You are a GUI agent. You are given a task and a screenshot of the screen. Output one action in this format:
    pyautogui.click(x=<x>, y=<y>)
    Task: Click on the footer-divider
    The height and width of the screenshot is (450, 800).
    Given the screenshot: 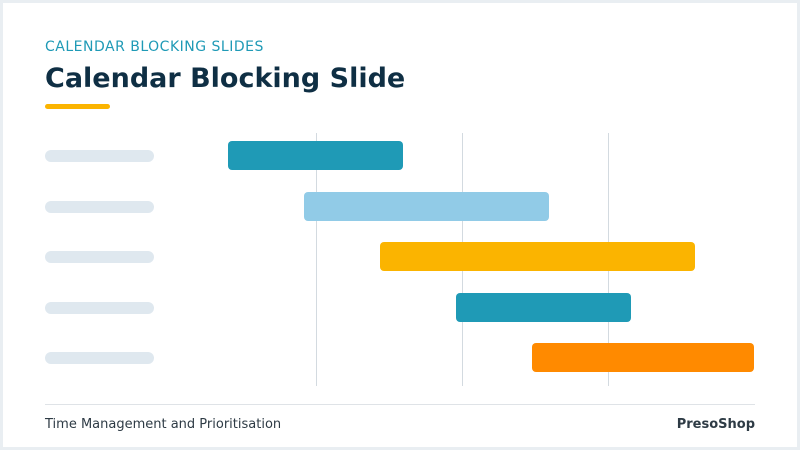 What is the action you would take?
    pyautogui.click(x=400, y=404)
    